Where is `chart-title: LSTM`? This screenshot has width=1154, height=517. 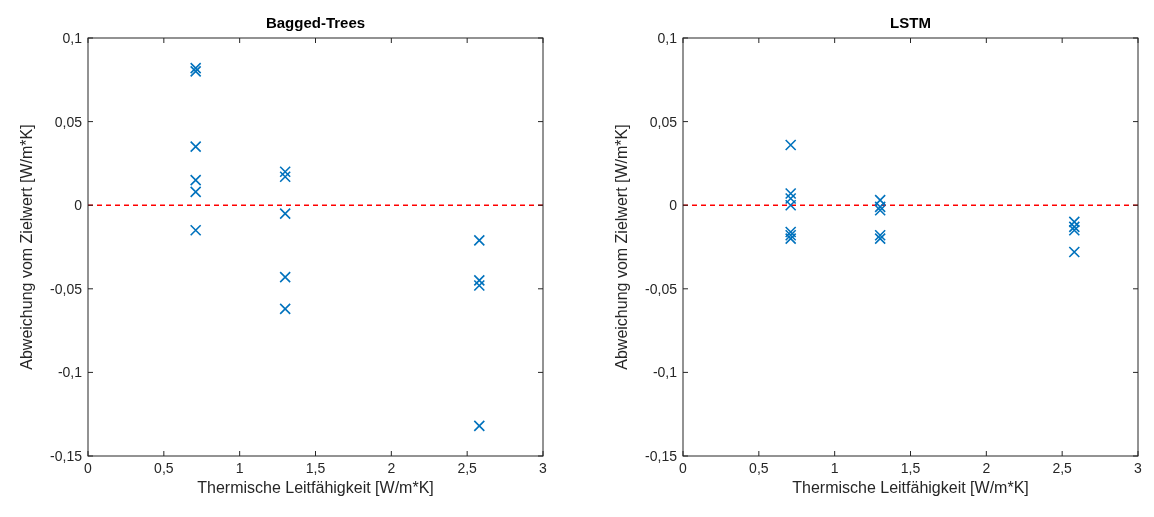
chart-title: LSTM is located at coordinates (910, 22).